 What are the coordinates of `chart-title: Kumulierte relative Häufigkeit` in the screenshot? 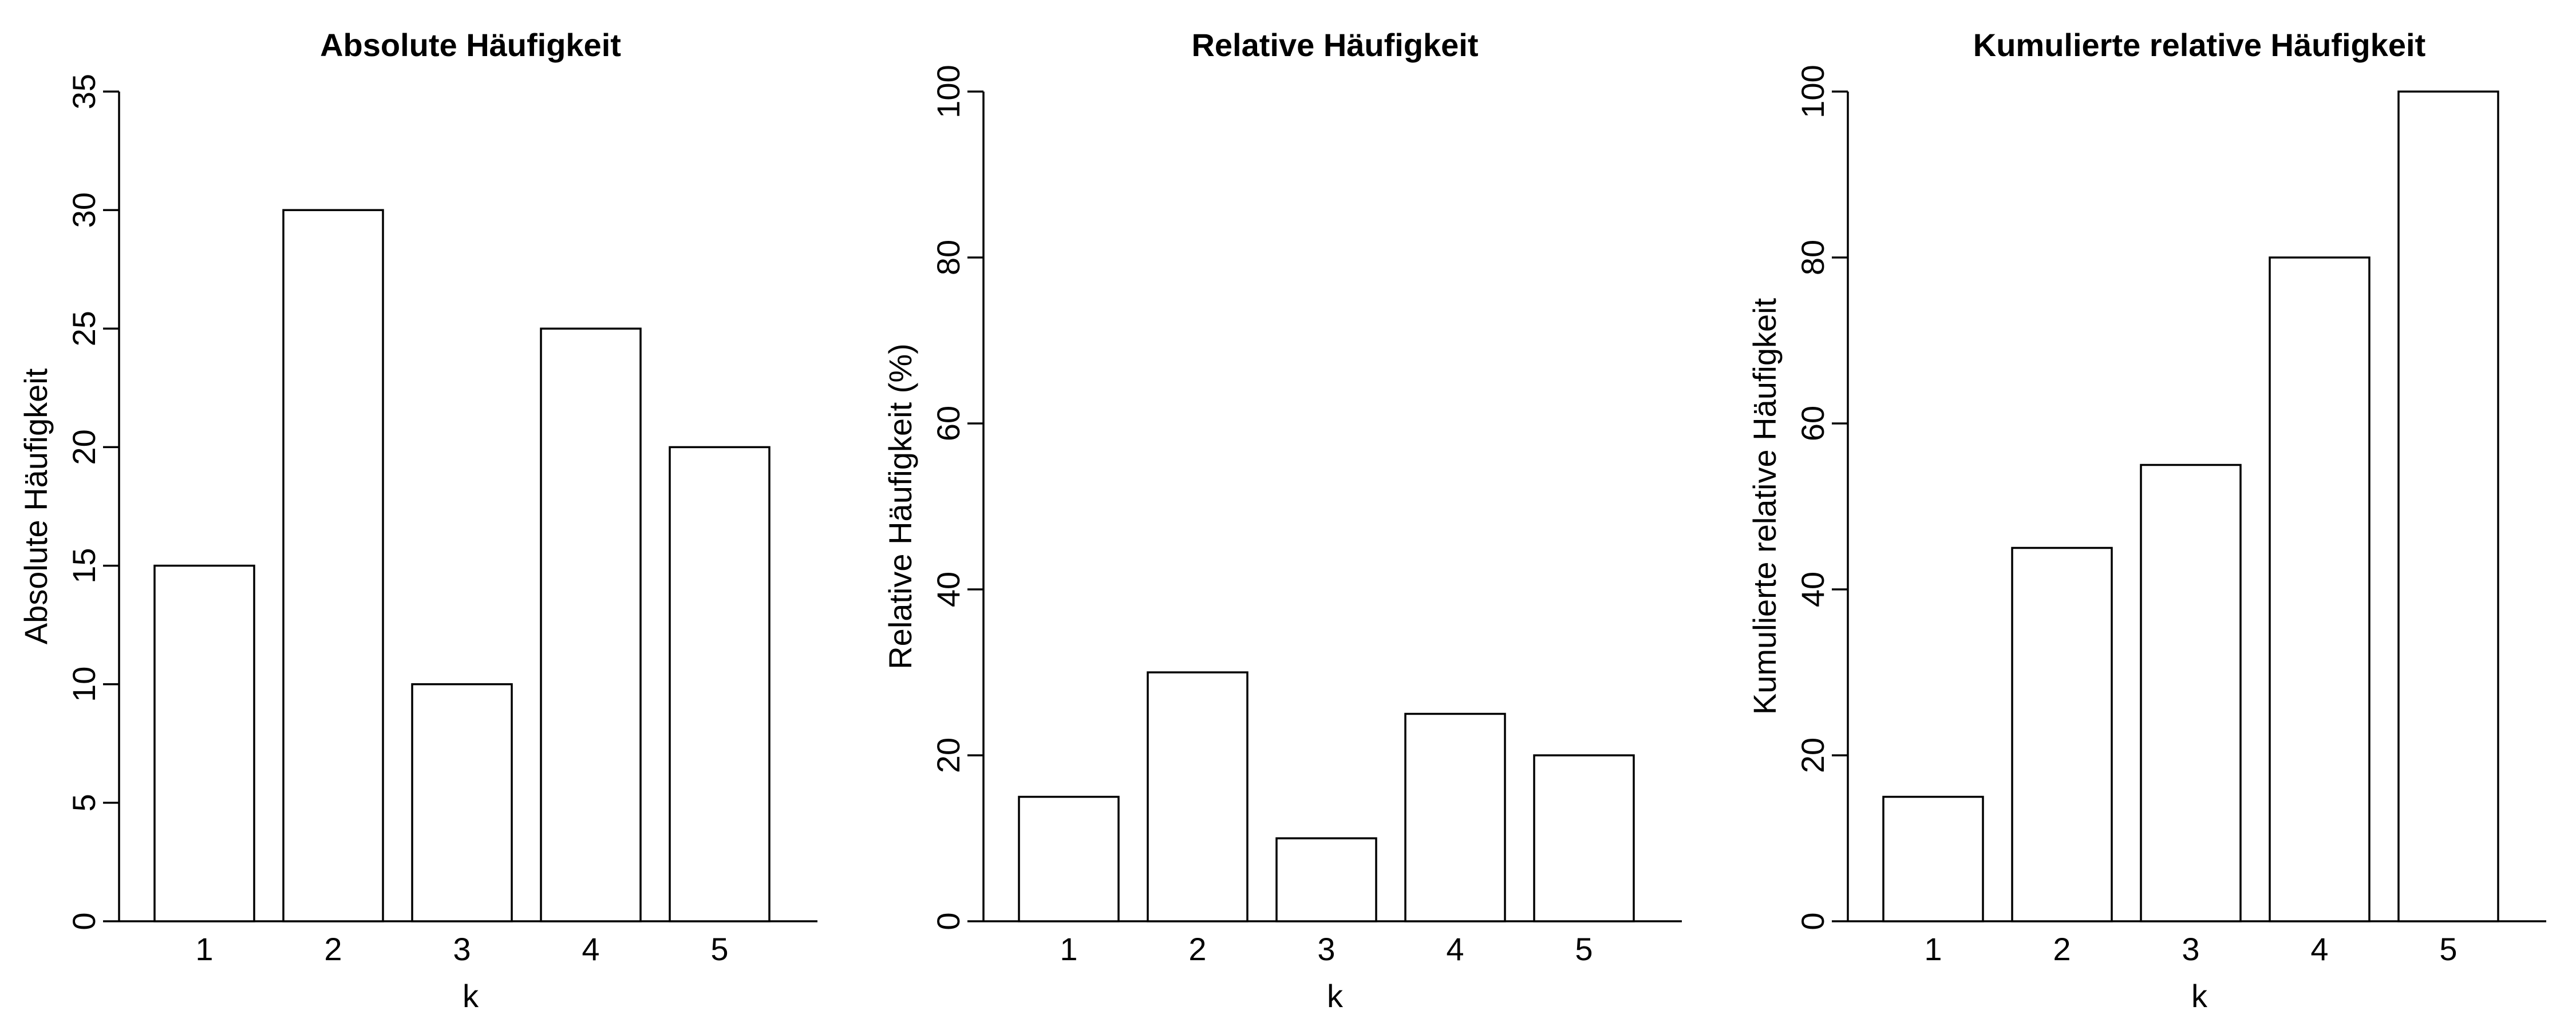 It's located at (2199, 45).